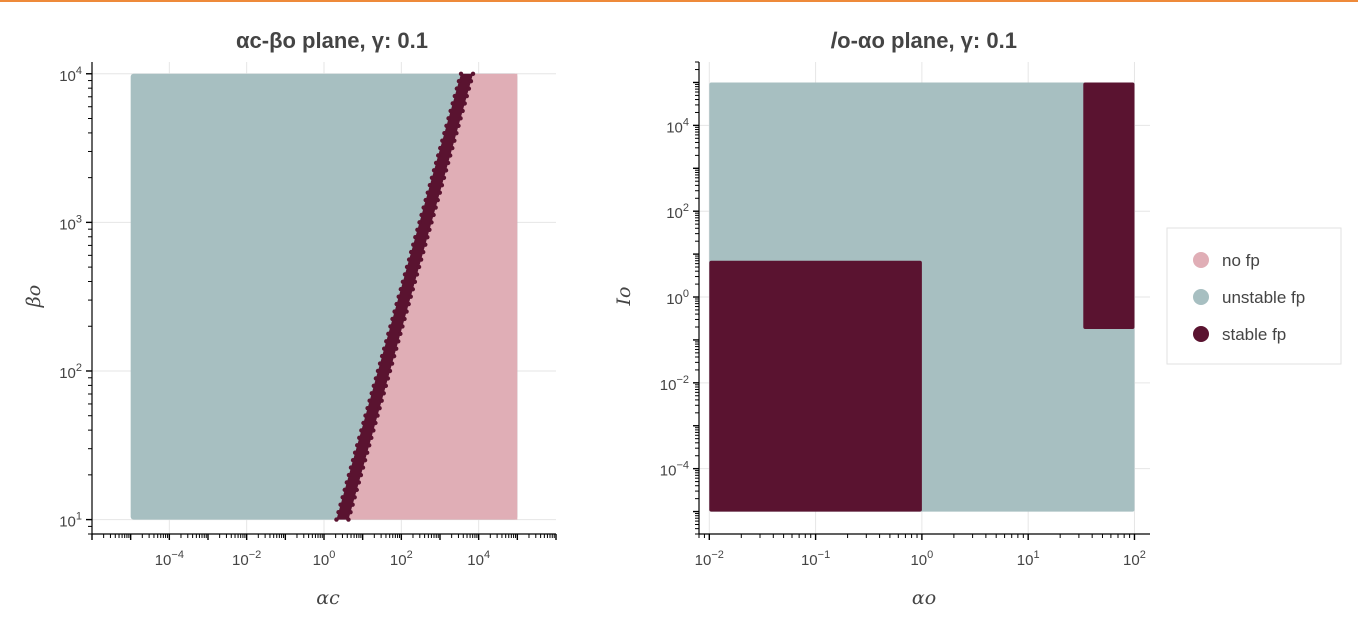 This screenshot has width=1358, height=624. What do you see at coordinates (324, 559) in the screenshot?
I see `x-tick-label: 10⁰` at bounding box center [324, 559].